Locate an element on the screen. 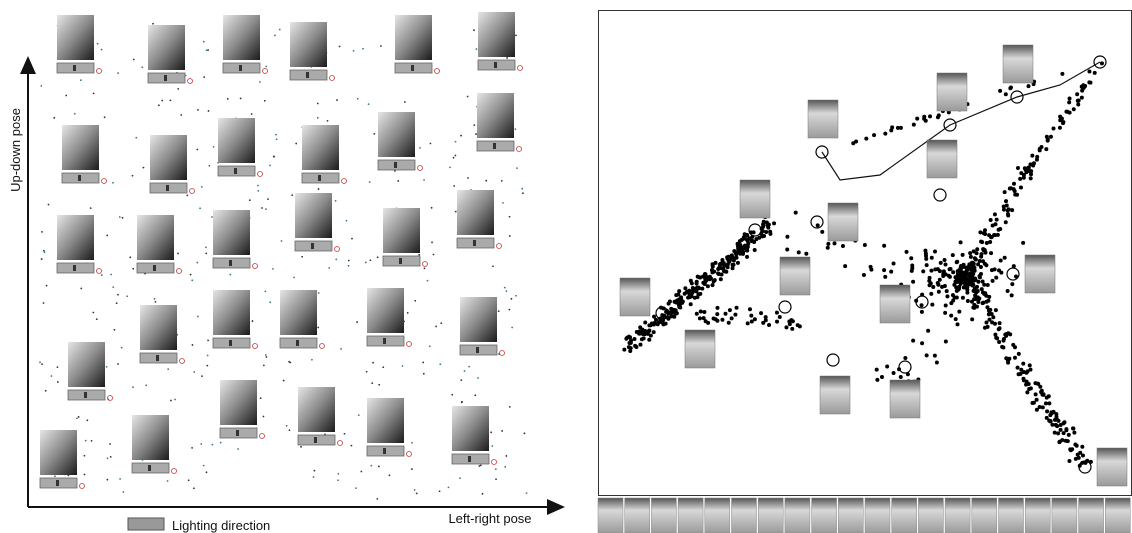 The image size is (1132, 533). legend-swatch is located at coordinates (146, 524).